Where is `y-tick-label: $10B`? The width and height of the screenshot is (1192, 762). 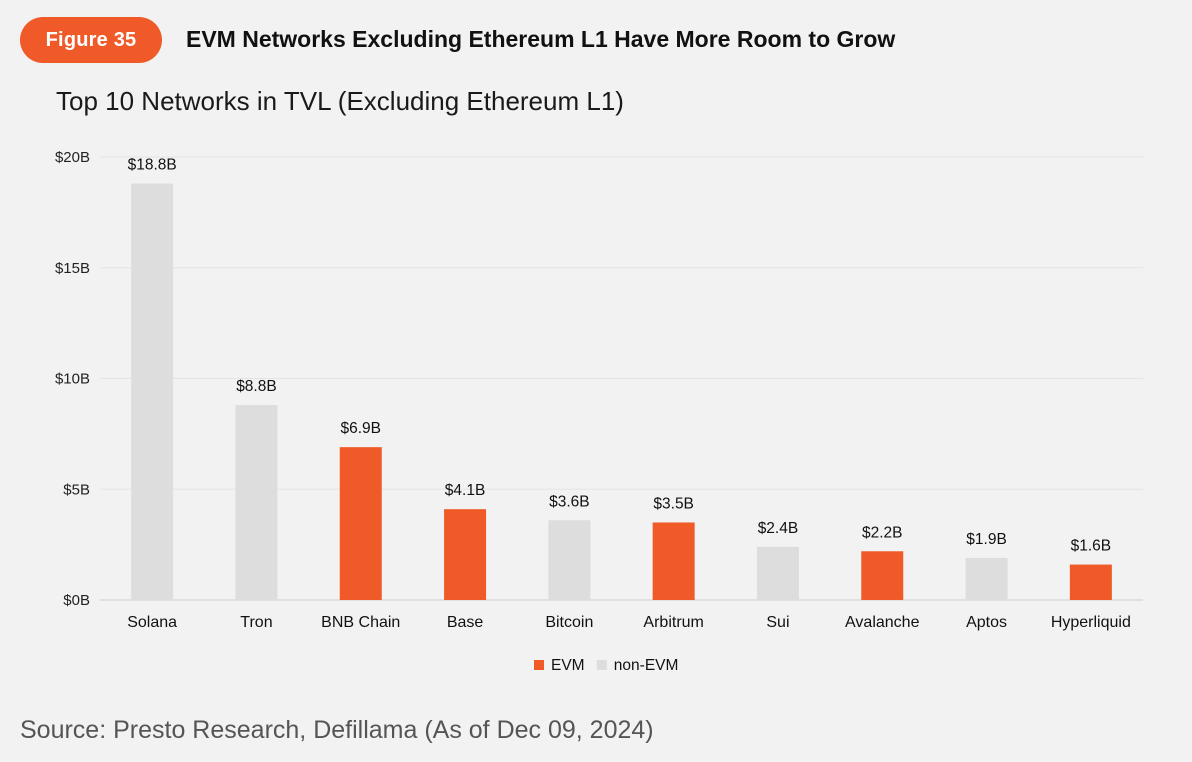
y-tick-label: $10B is located at coordinates (72, 379).